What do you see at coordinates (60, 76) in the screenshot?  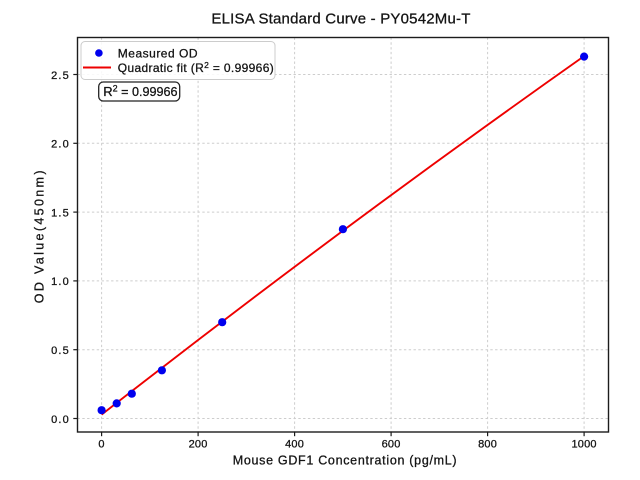 I see `svg-text: 2.5` at bounding box center [60, 76].